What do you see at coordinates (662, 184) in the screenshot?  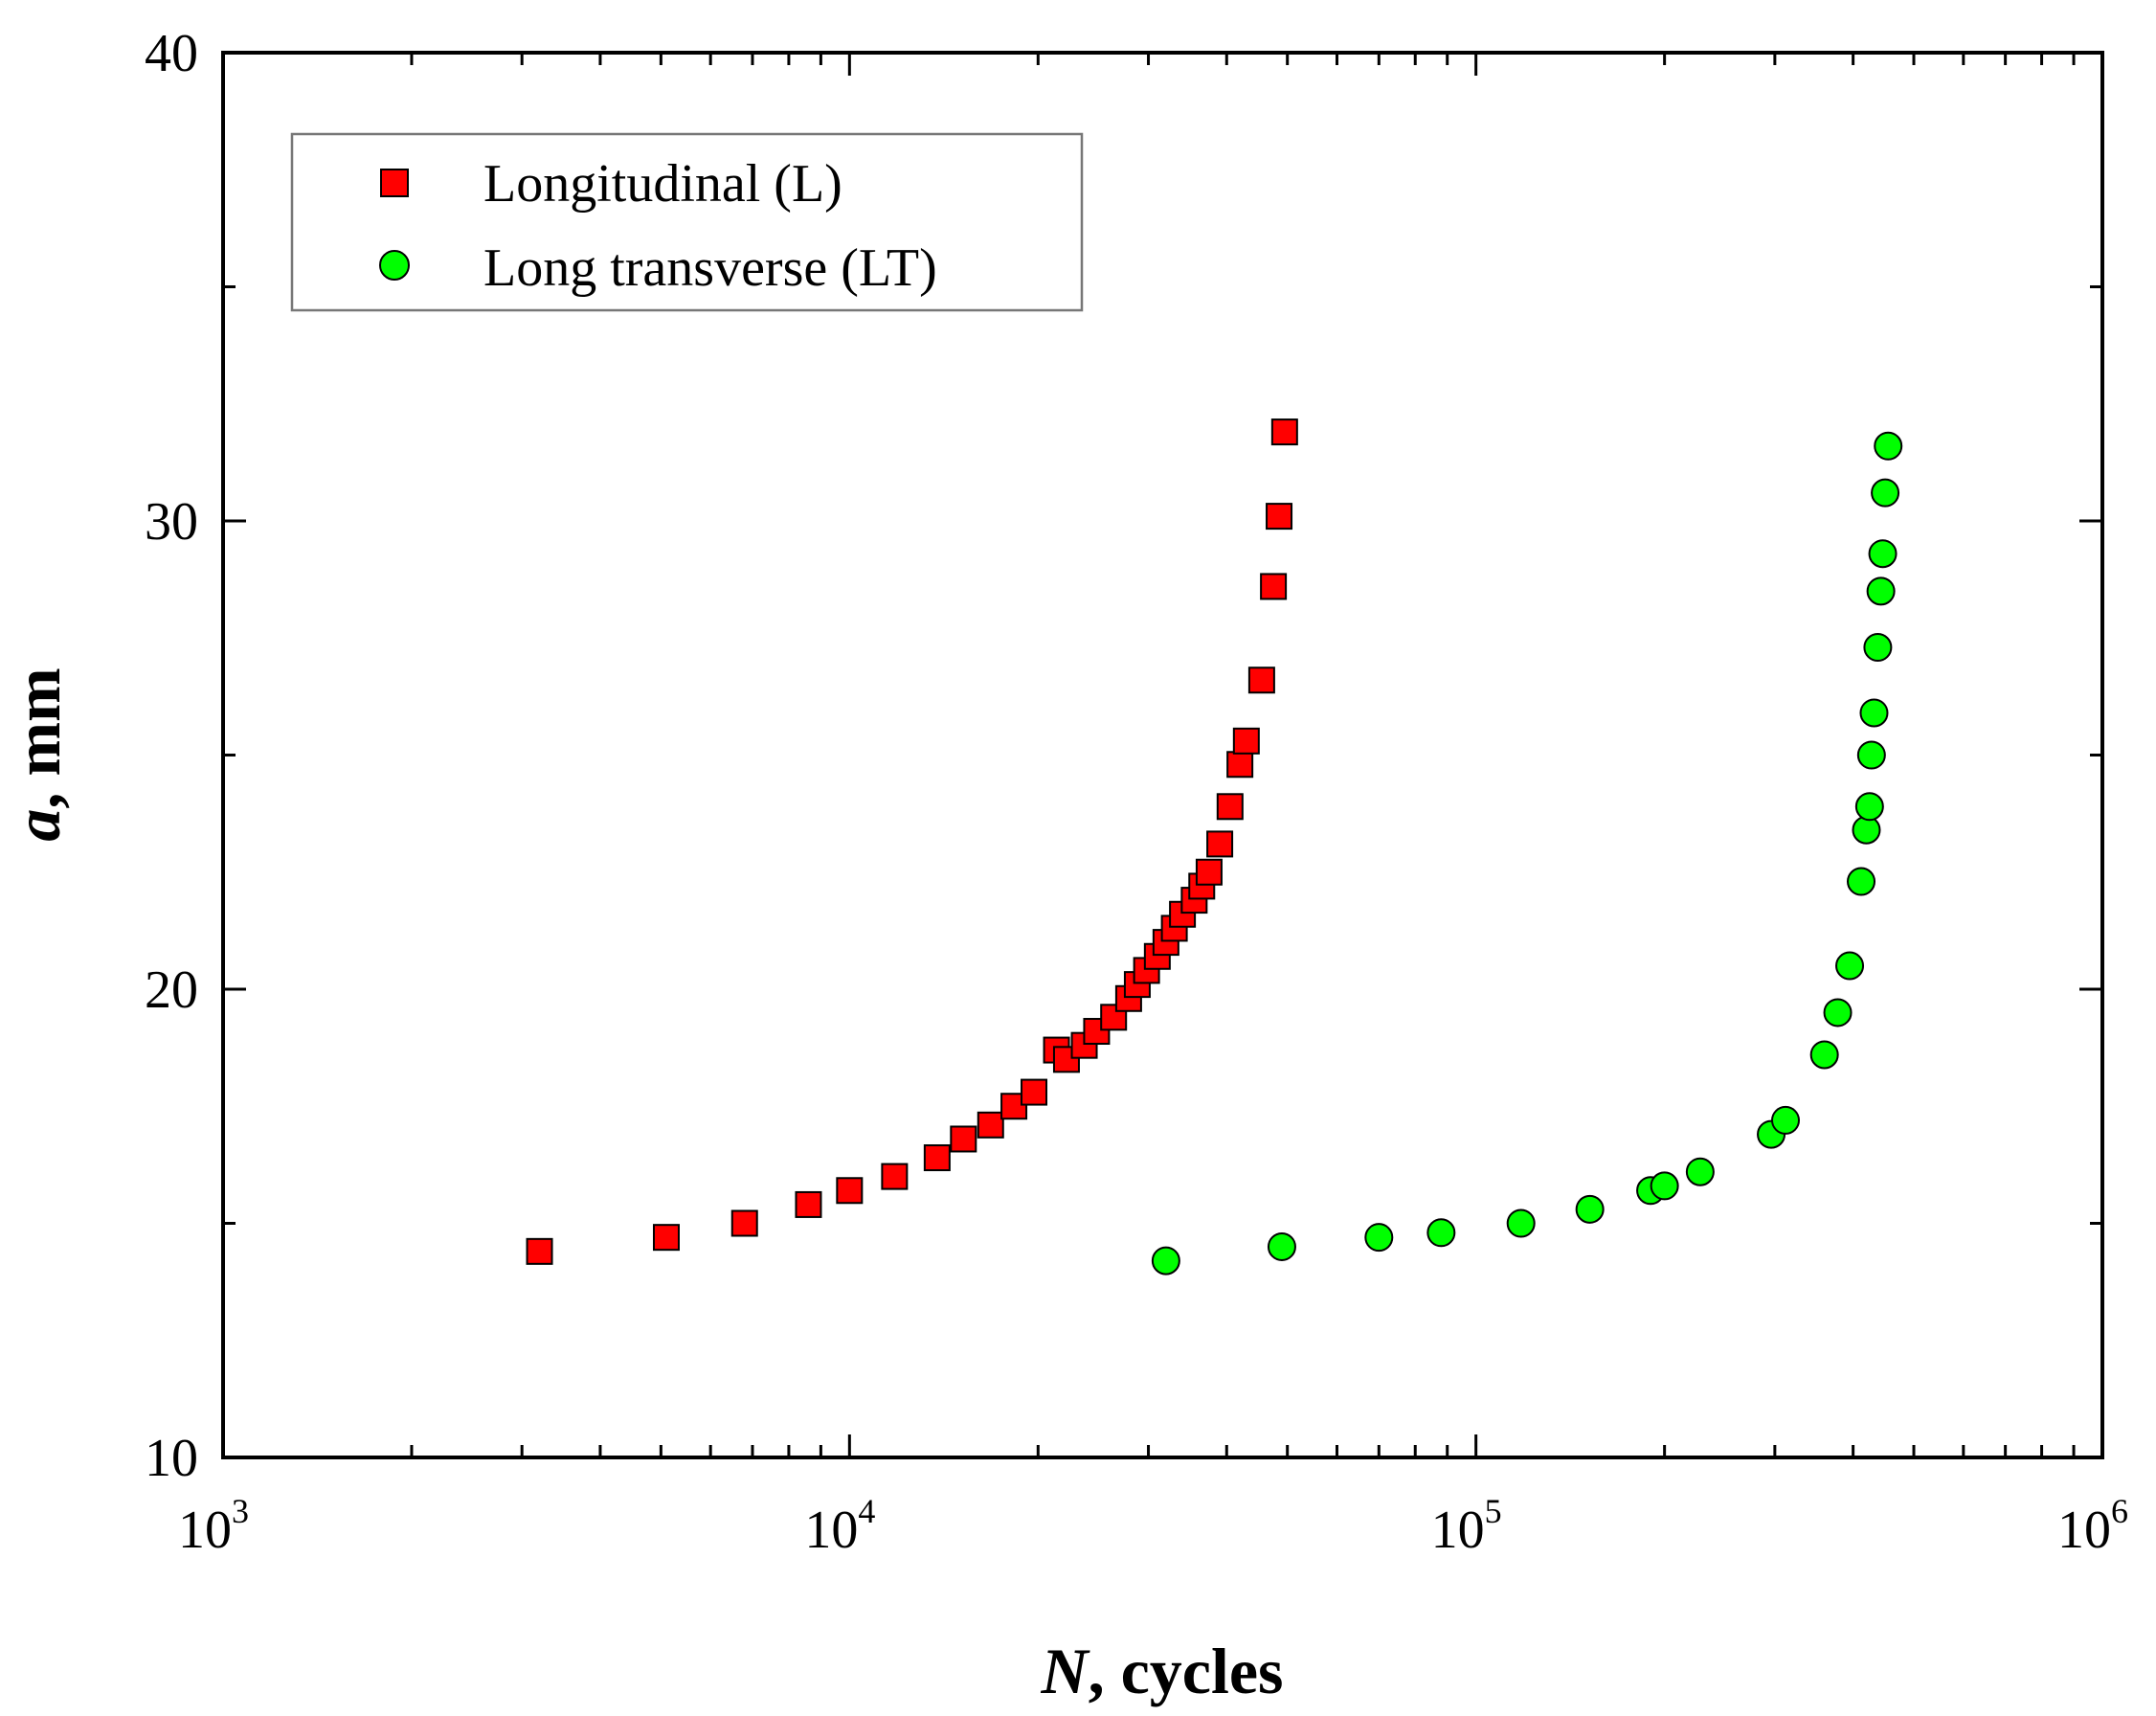 I see `legend-label-longitudinal: Longitudinal (L)` at bounding box center [662, 184].